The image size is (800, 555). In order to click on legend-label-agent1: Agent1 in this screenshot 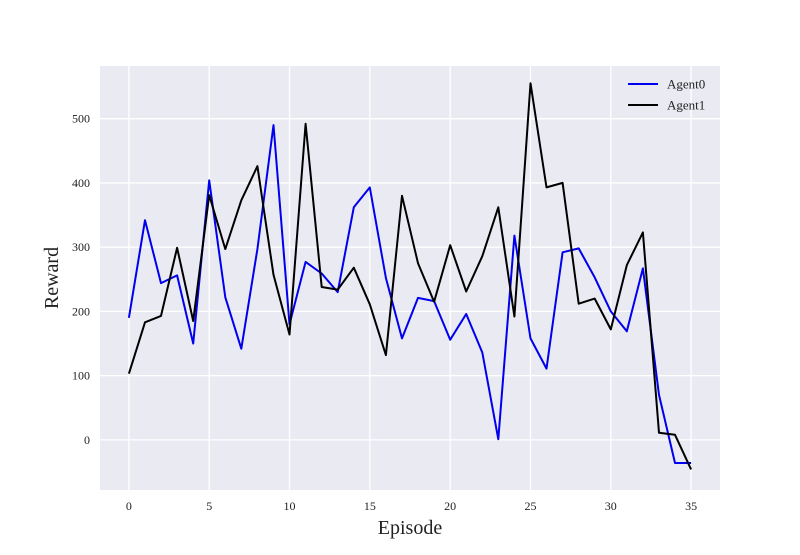, I will do `click(686, 105)`.